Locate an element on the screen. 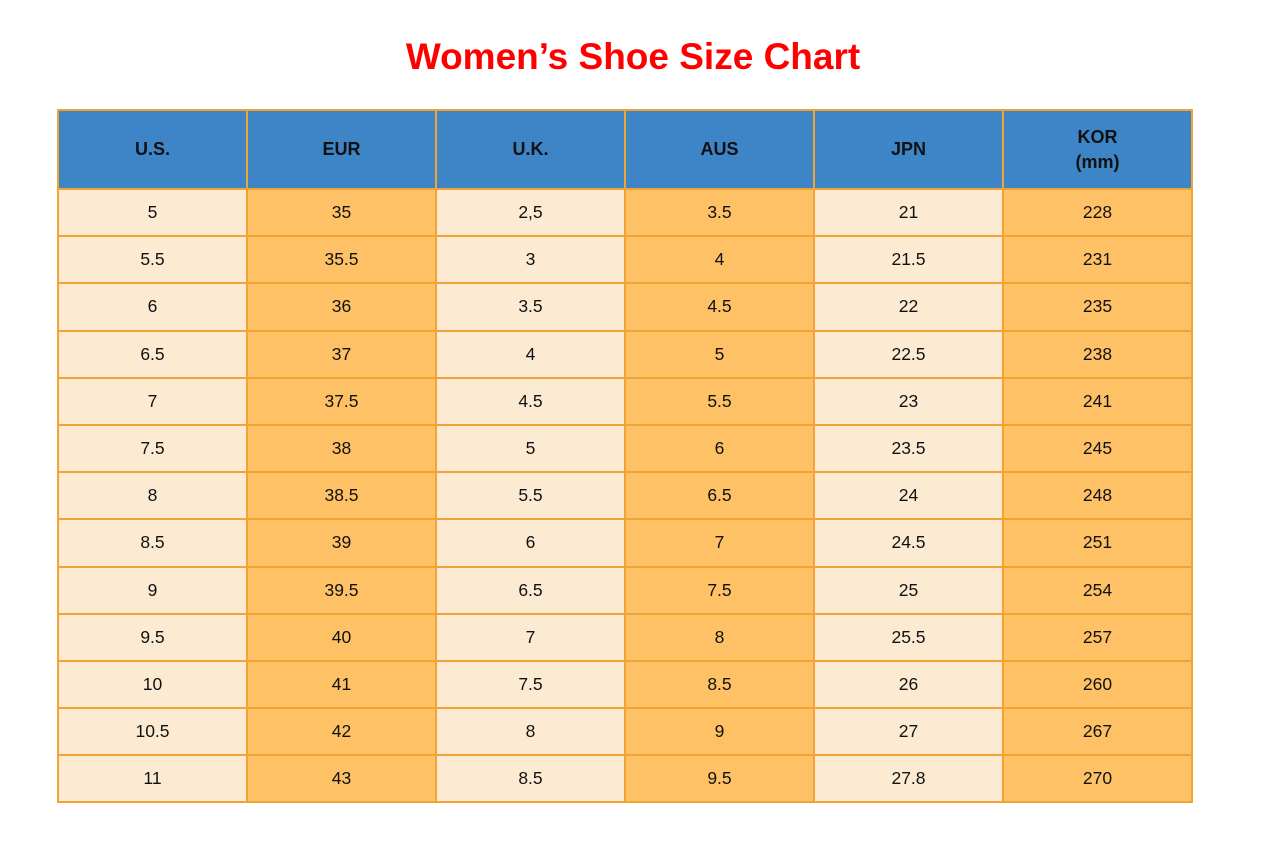  table-cell: 270 is located at coordinates (1097, 779).